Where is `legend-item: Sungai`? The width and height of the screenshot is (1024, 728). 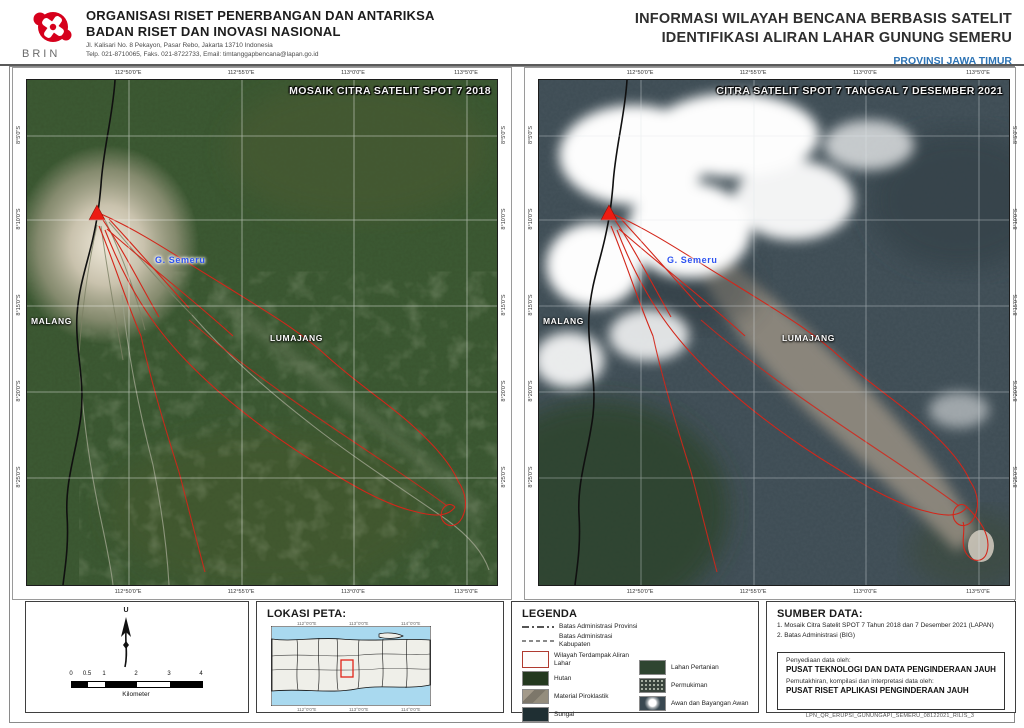
legend-item: Sungai is located at coordinates (580, 715).